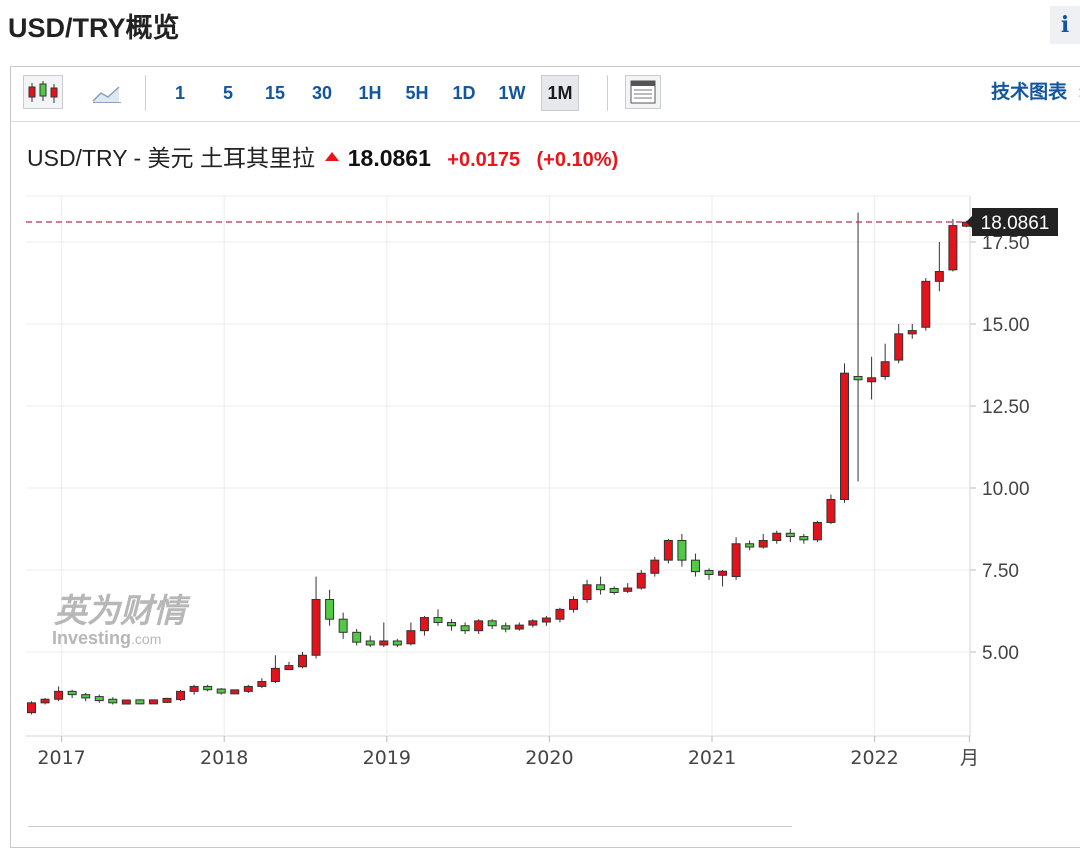 The image size is (1080, 848). I want to click on price-change: +0.0175, so click(484, 160).